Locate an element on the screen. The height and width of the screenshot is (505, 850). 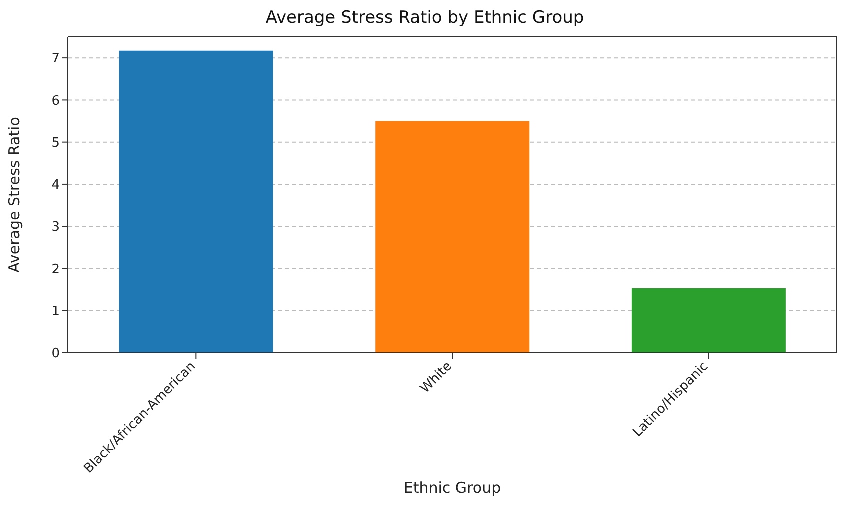
x-axis-title: Ethnic Group is located at coordinates (453, 488).